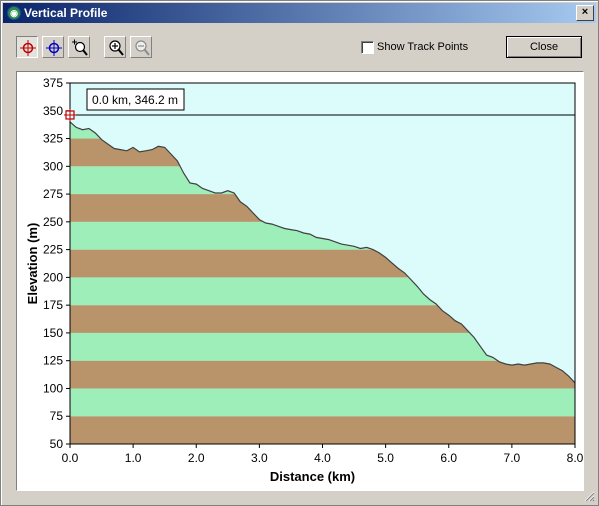 This screenshot has height=506, width=599. Describe the element at coordinates (589, 496) in the screenshot. I see `resize-grip-icon` at that location.